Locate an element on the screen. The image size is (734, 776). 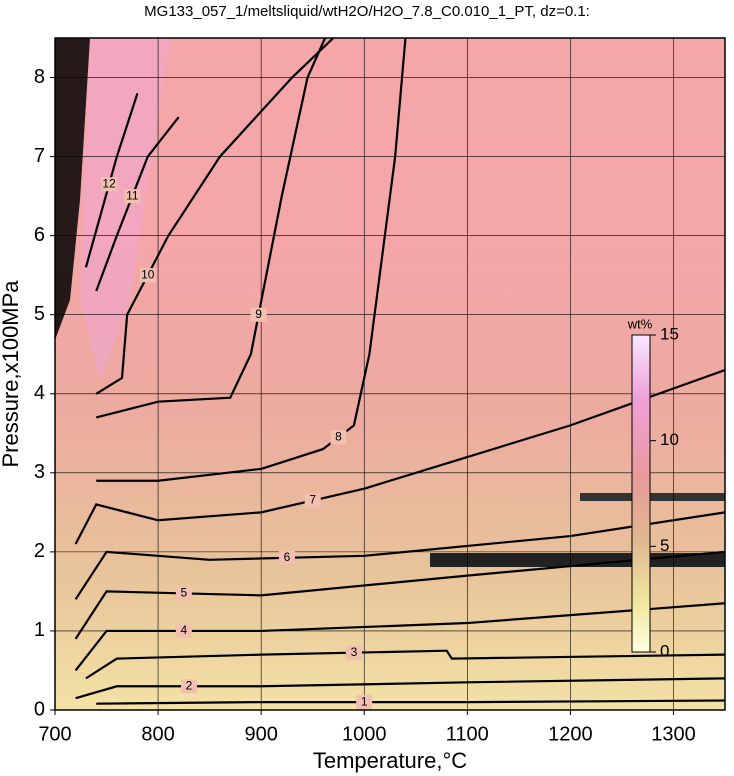
dense-region is located at coordinates (72, 189).